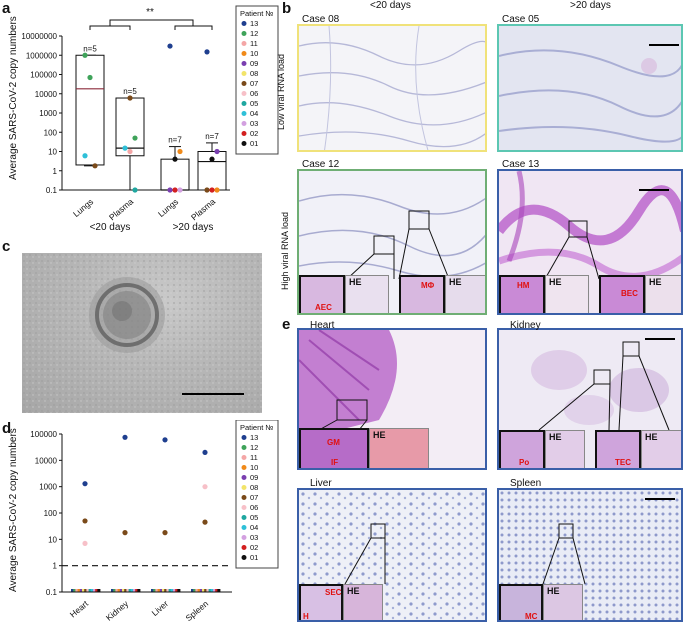 The image size is (685, 624). I want to click on alveolar-tissue-dense, so click(590, 88).